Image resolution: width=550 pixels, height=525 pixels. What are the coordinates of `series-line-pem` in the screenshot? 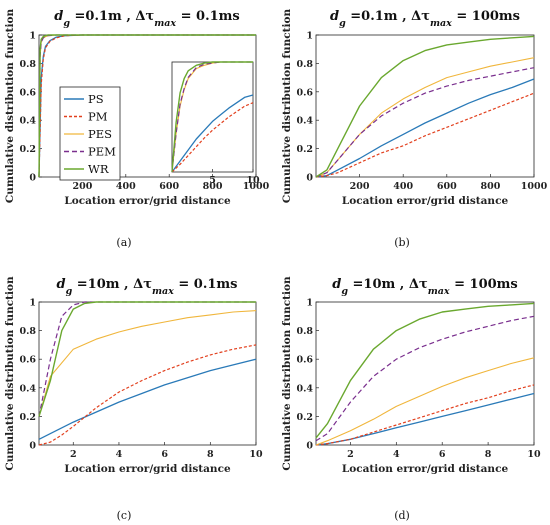 It's located at (425, 122).